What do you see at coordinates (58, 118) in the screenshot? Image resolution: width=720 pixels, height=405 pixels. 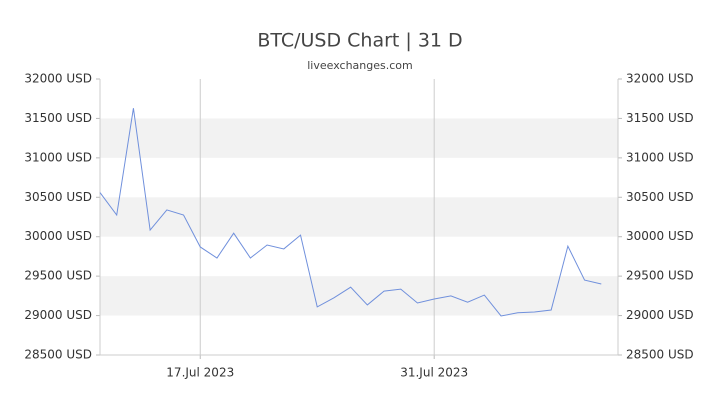 I see `y-tick-label: 31500 USD` at bounding box center [58, 118].